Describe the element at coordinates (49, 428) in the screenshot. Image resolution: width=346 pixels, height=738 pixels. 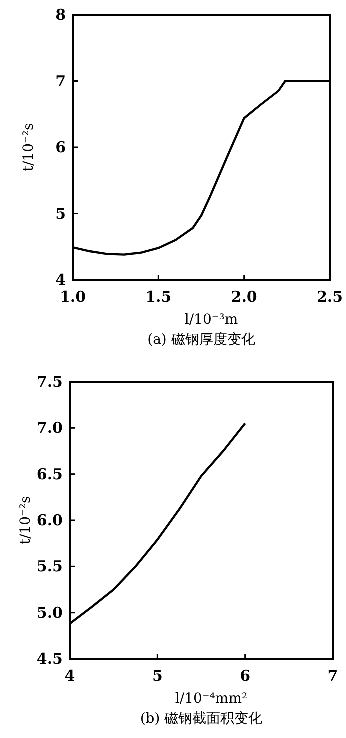
I see `y-tick-label: 7.0` at that location.